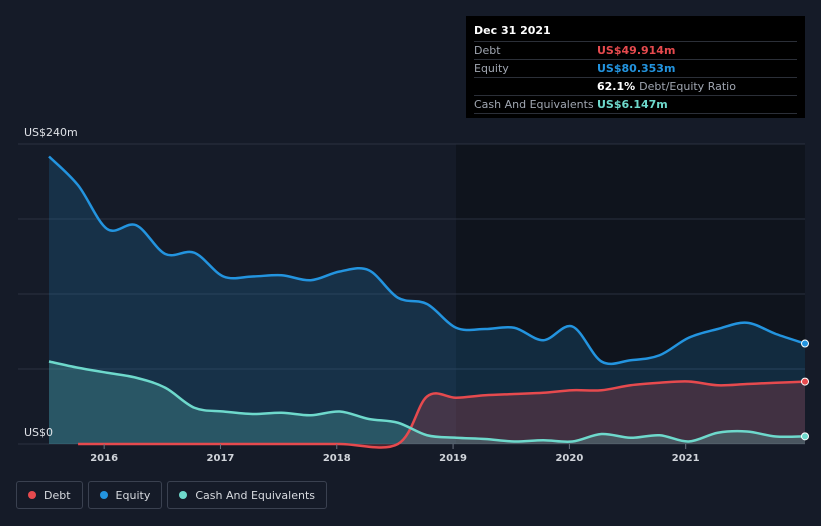 This screenshot has width=821, height=526. What do you see at coordinates (57, 495) in the screenshot?
I see `legend-debt-label: Debt` at bounding box center [57, 495].